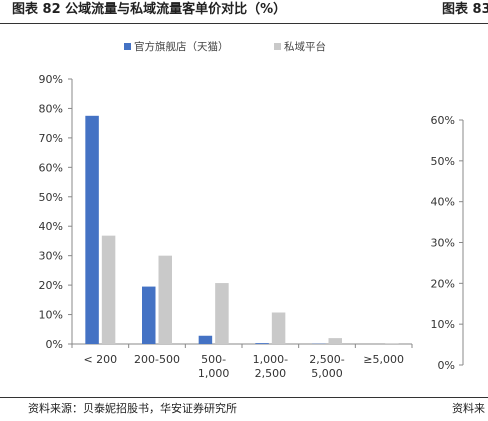  What do you see at coordinates (446, 365) in the screenshot?
I see `neighbor-y-tick-label: 0%` at bounding box center [446, 365].